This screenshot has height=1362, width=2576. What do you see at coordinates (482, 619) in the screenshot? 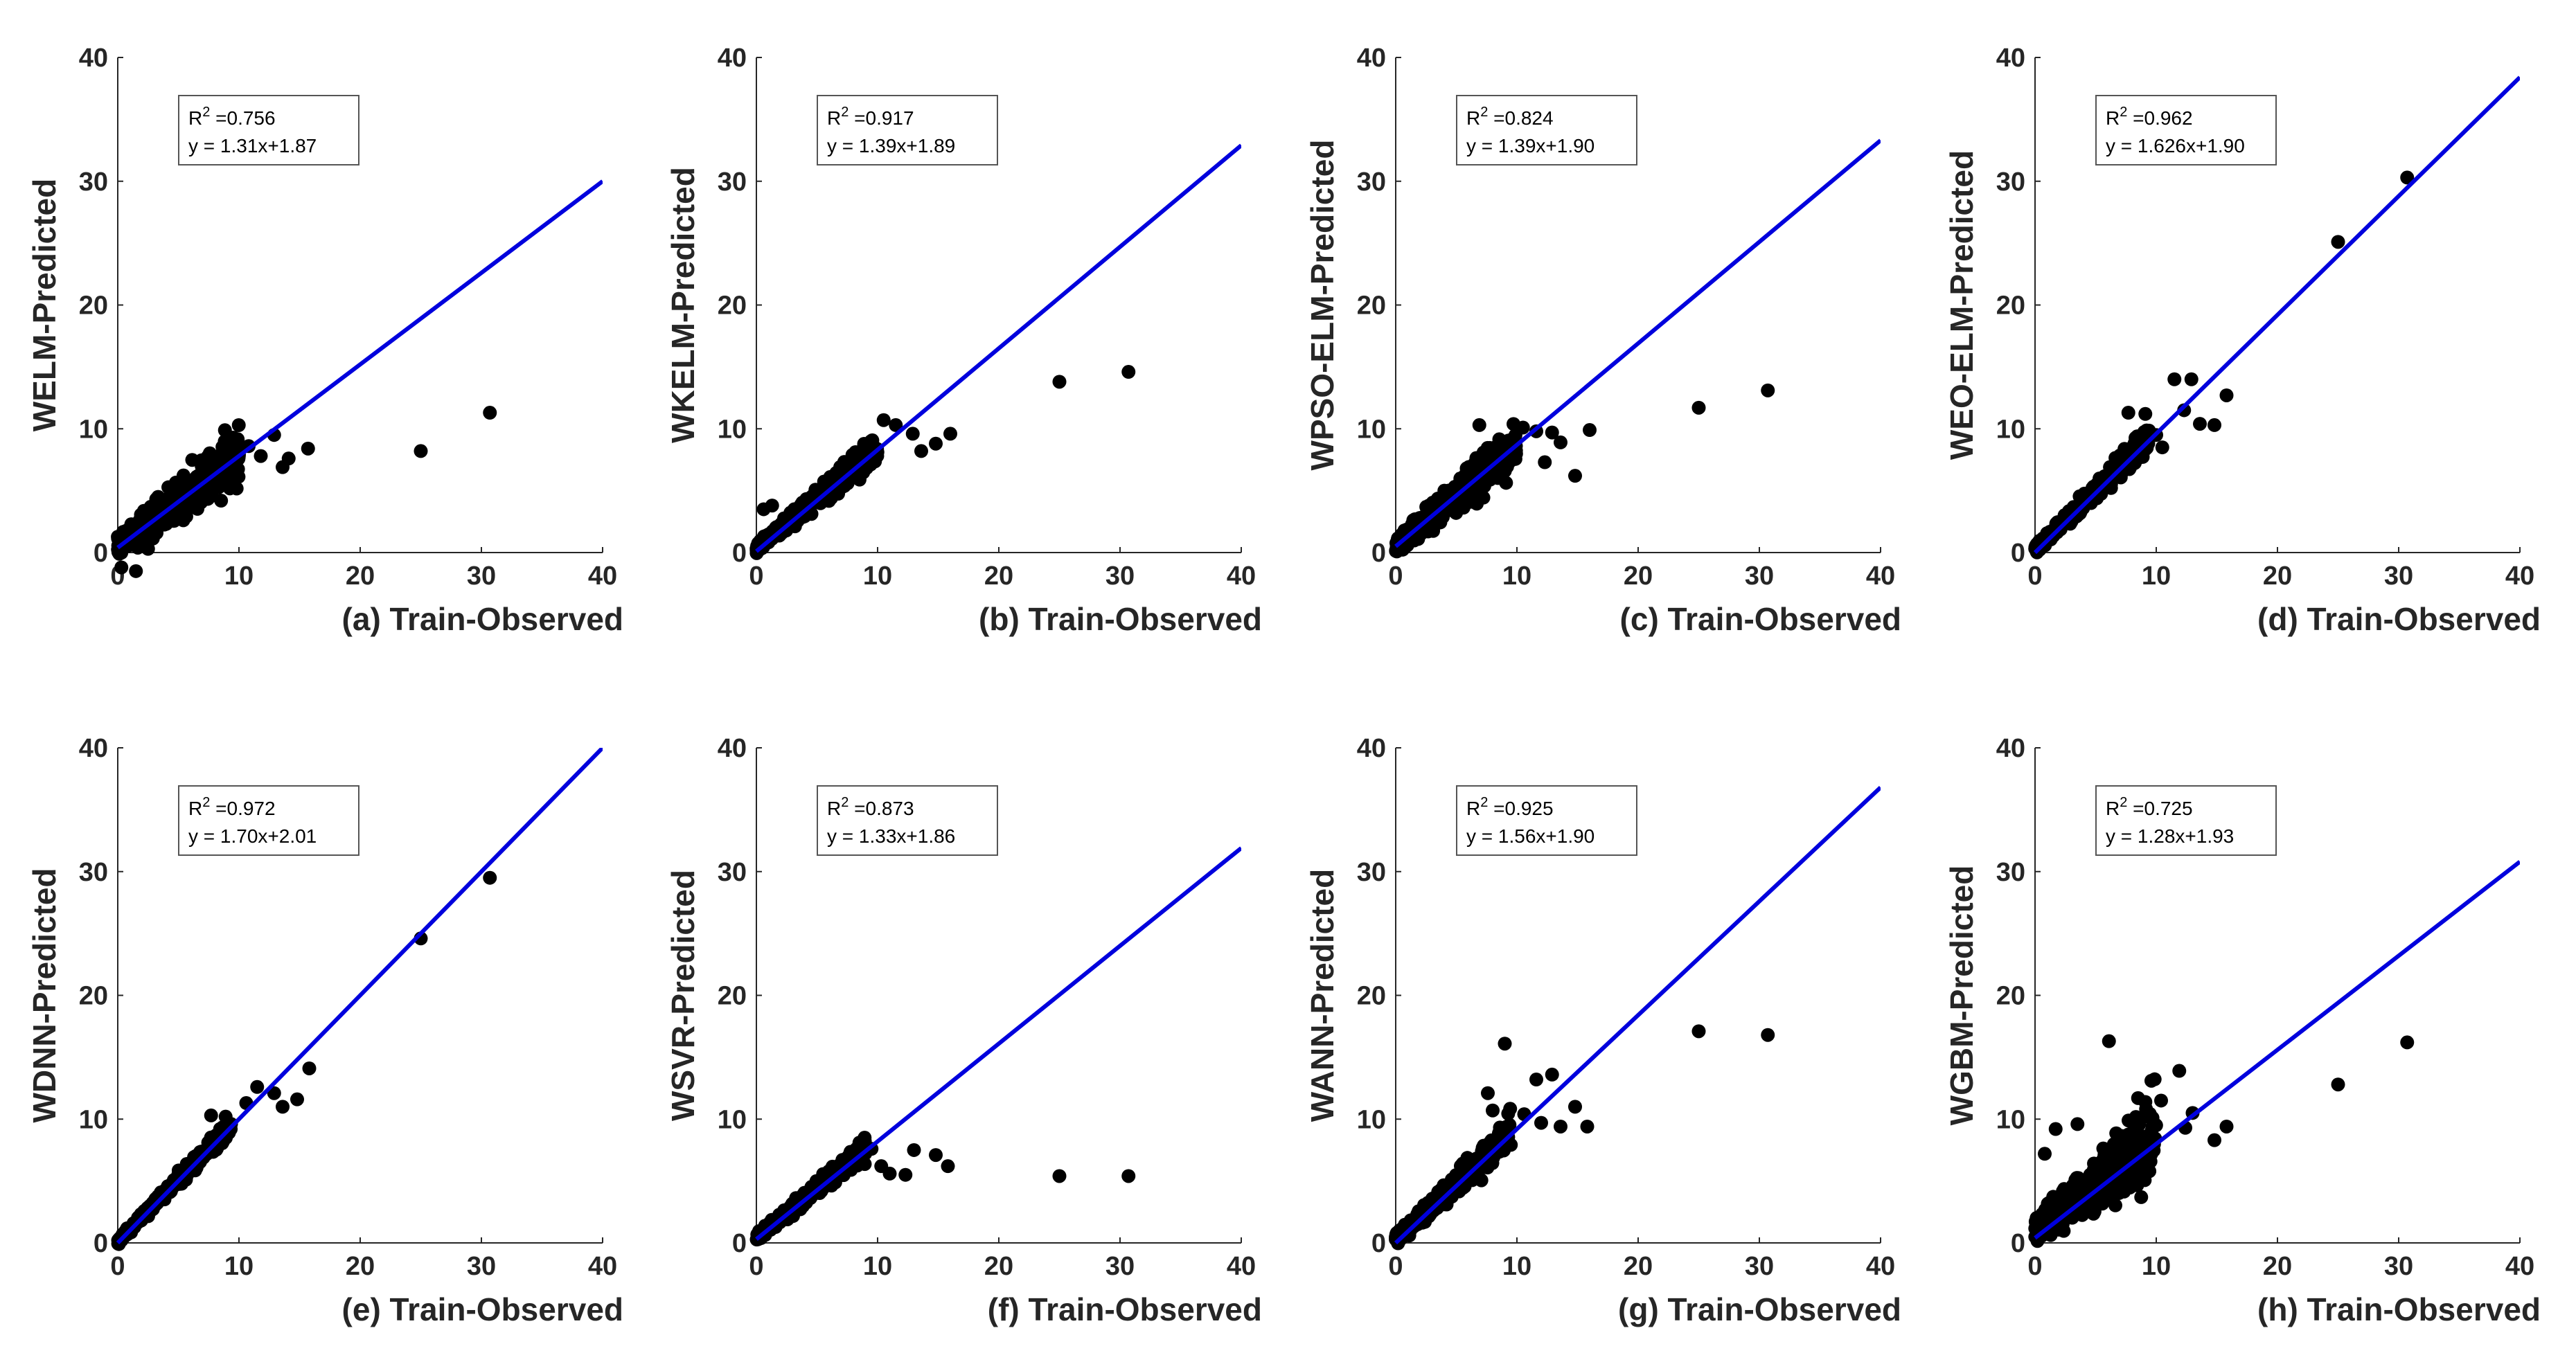
I see `x-axis-label: (a) Train-Observed` at bounding box center [482, 619].